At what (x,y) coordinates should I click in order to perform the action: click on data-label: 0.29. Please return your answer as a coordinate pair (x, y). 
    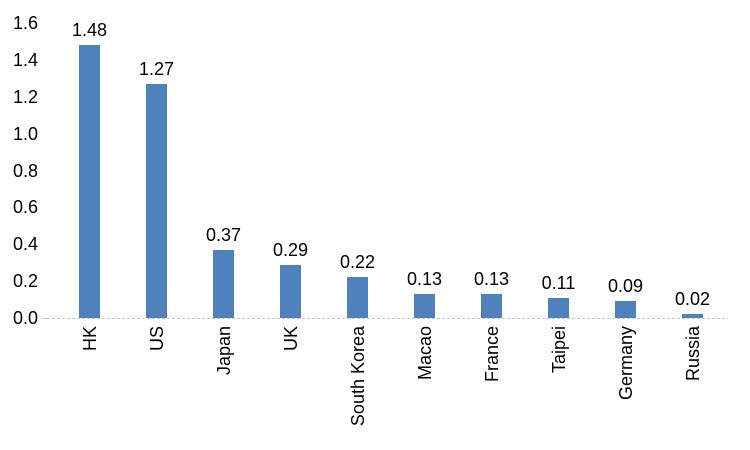
    Looking at the image, I should click on (290, 250).